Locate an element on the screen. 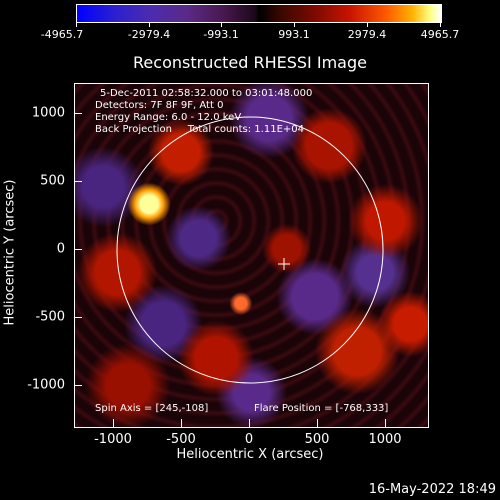  plot-title: Reconstructed RHESSI Image is located at coordinates (250, 62).